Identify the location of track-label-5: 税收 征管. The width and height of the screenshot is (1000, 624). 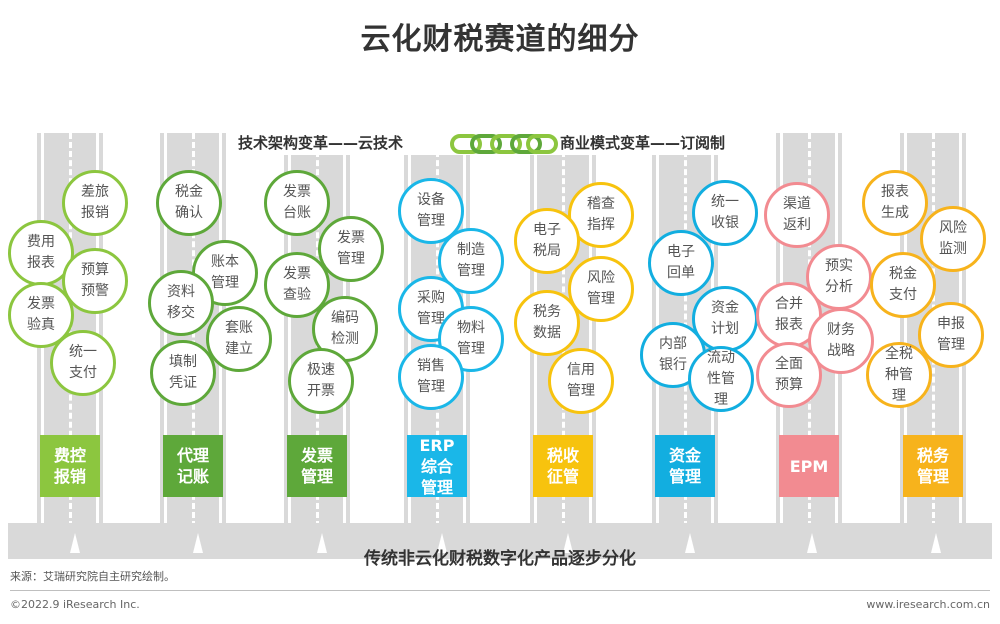
(563, 466).